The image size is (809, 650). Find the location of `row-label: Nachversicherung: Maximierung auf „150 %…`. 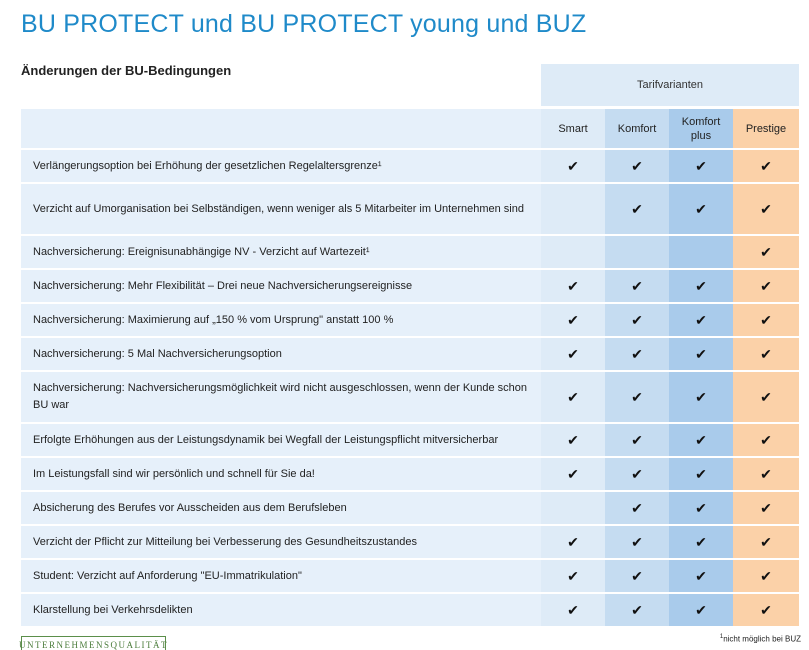

row-label: Nachversicherung: Maximierung auf „150 %… is located at coordinates (281, 320).